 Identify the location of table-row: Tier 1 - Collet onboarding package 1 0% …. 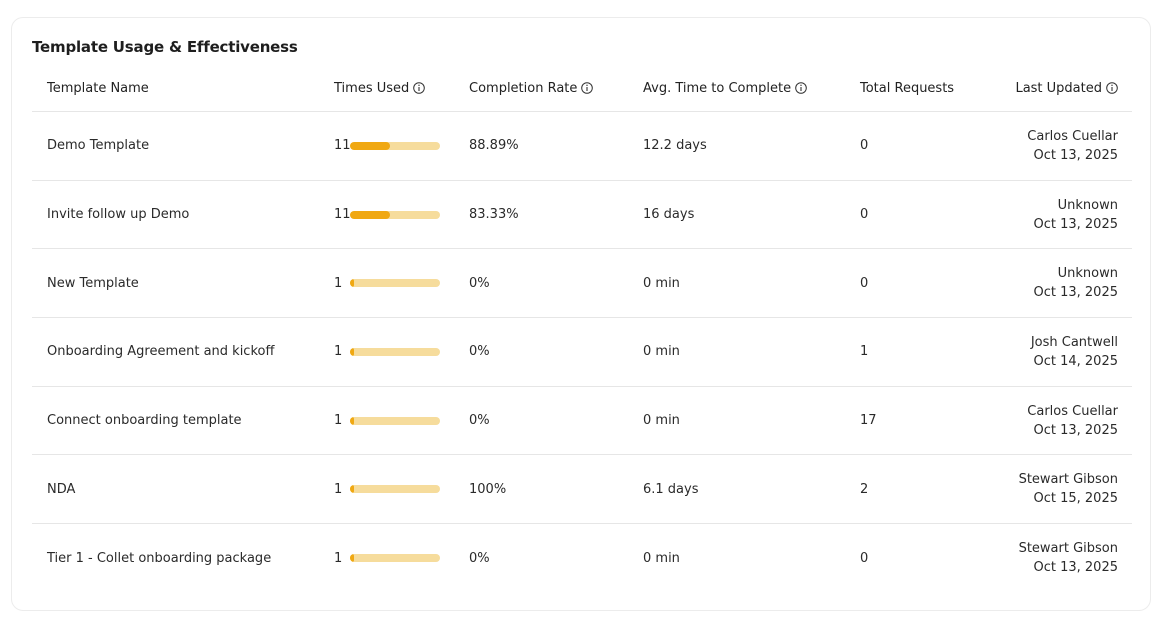
(582, 558).